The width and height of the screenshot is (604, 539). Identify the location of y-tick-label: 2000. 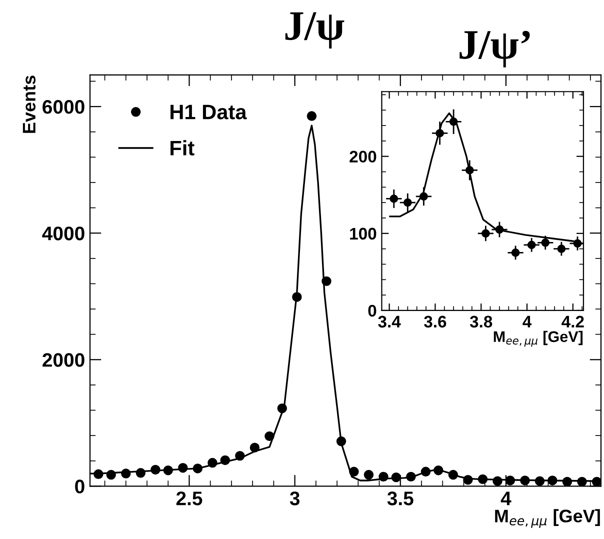
(63, 360).